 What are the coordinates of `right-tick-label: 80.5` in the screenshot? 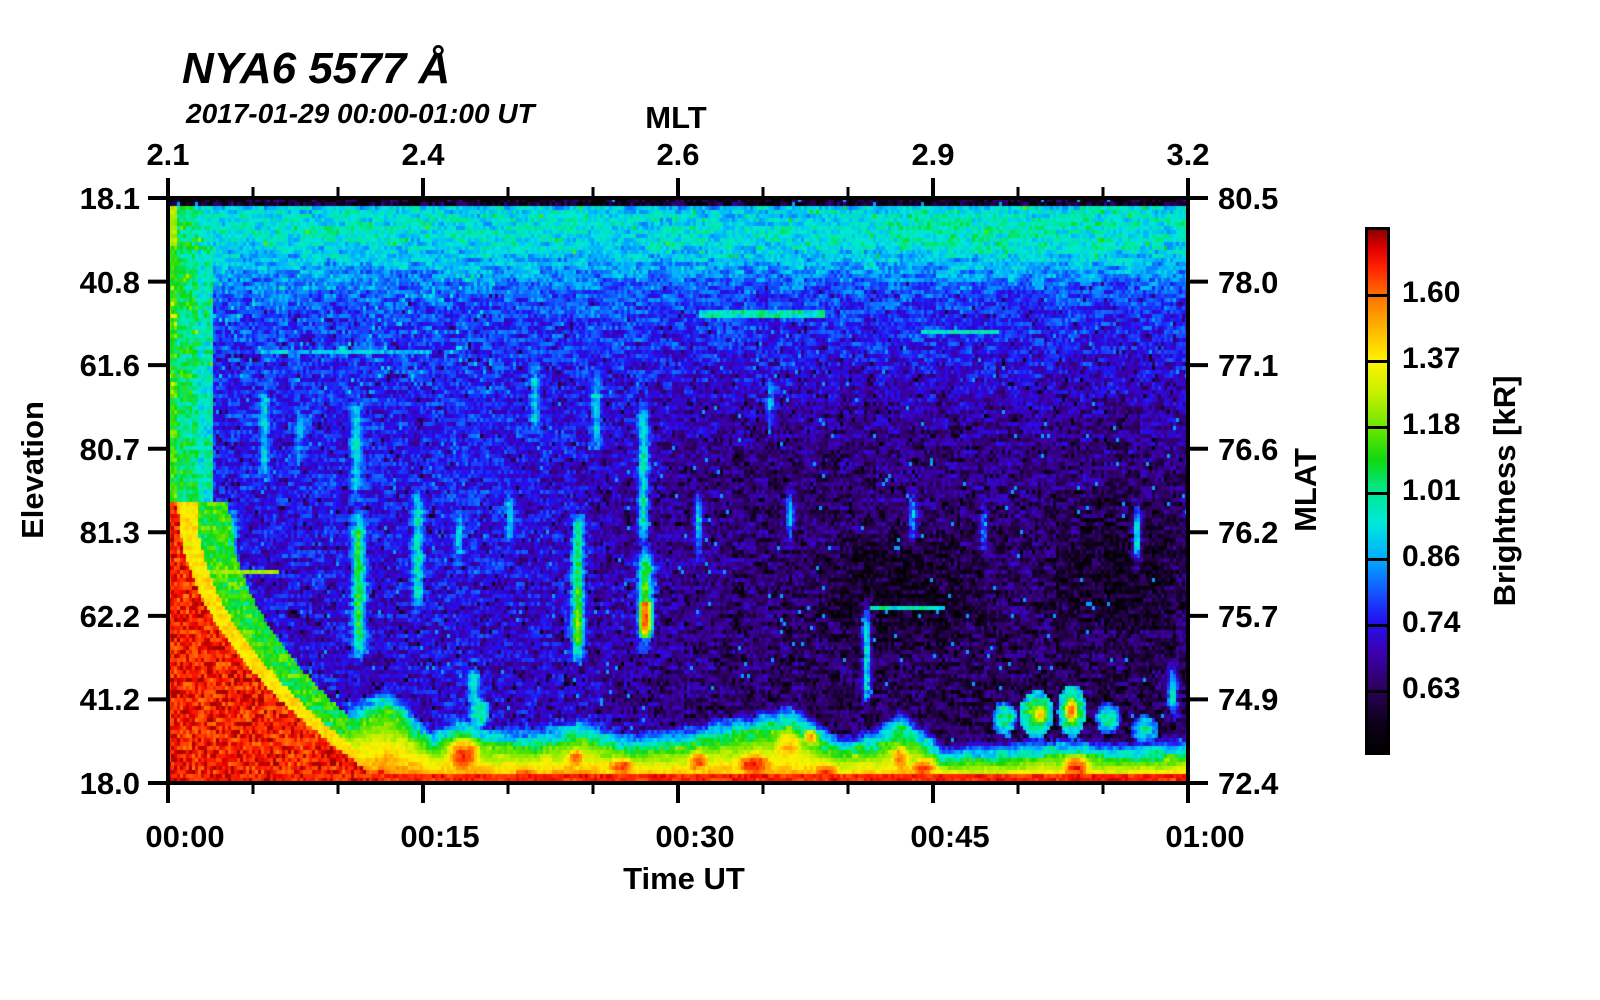 It's located at (1248, 198).